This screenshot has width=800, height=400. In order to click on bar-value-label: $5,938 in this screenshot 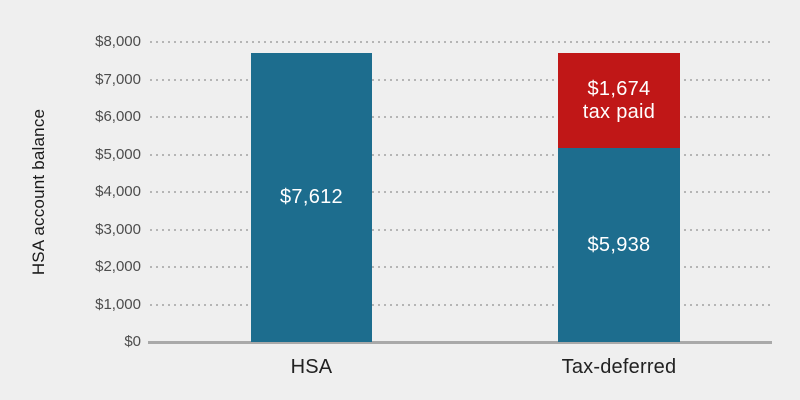, I will do `click(619, 244)`.